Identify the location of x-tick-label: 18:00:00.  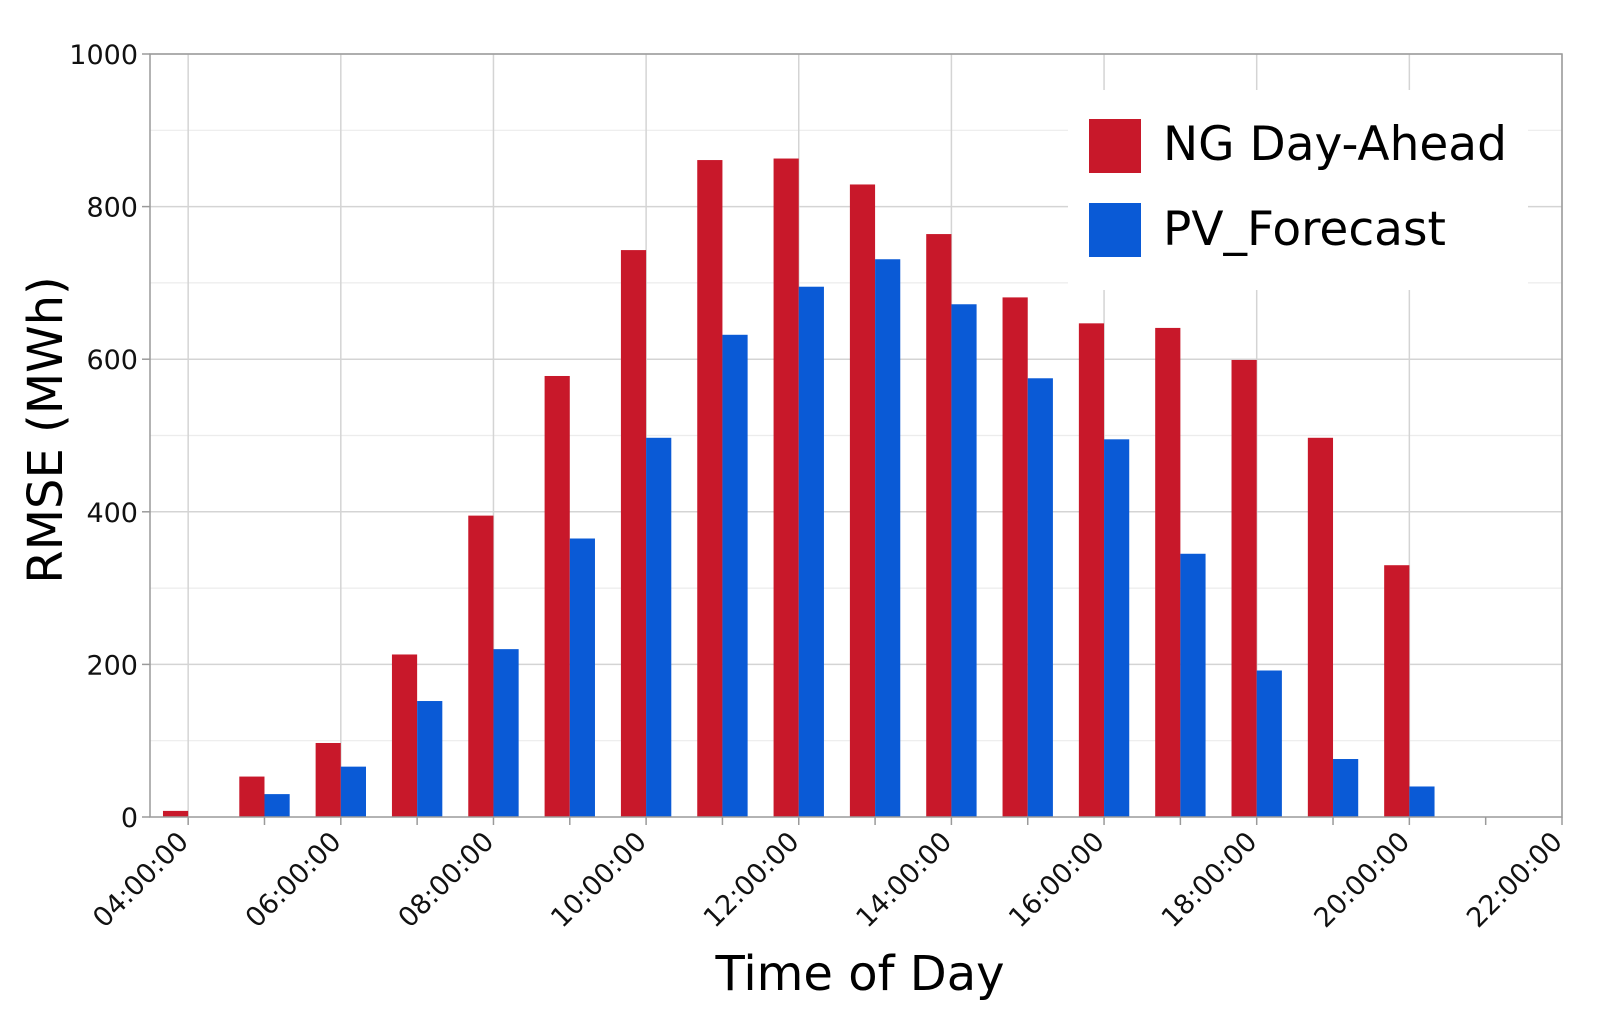
(1210, 880).